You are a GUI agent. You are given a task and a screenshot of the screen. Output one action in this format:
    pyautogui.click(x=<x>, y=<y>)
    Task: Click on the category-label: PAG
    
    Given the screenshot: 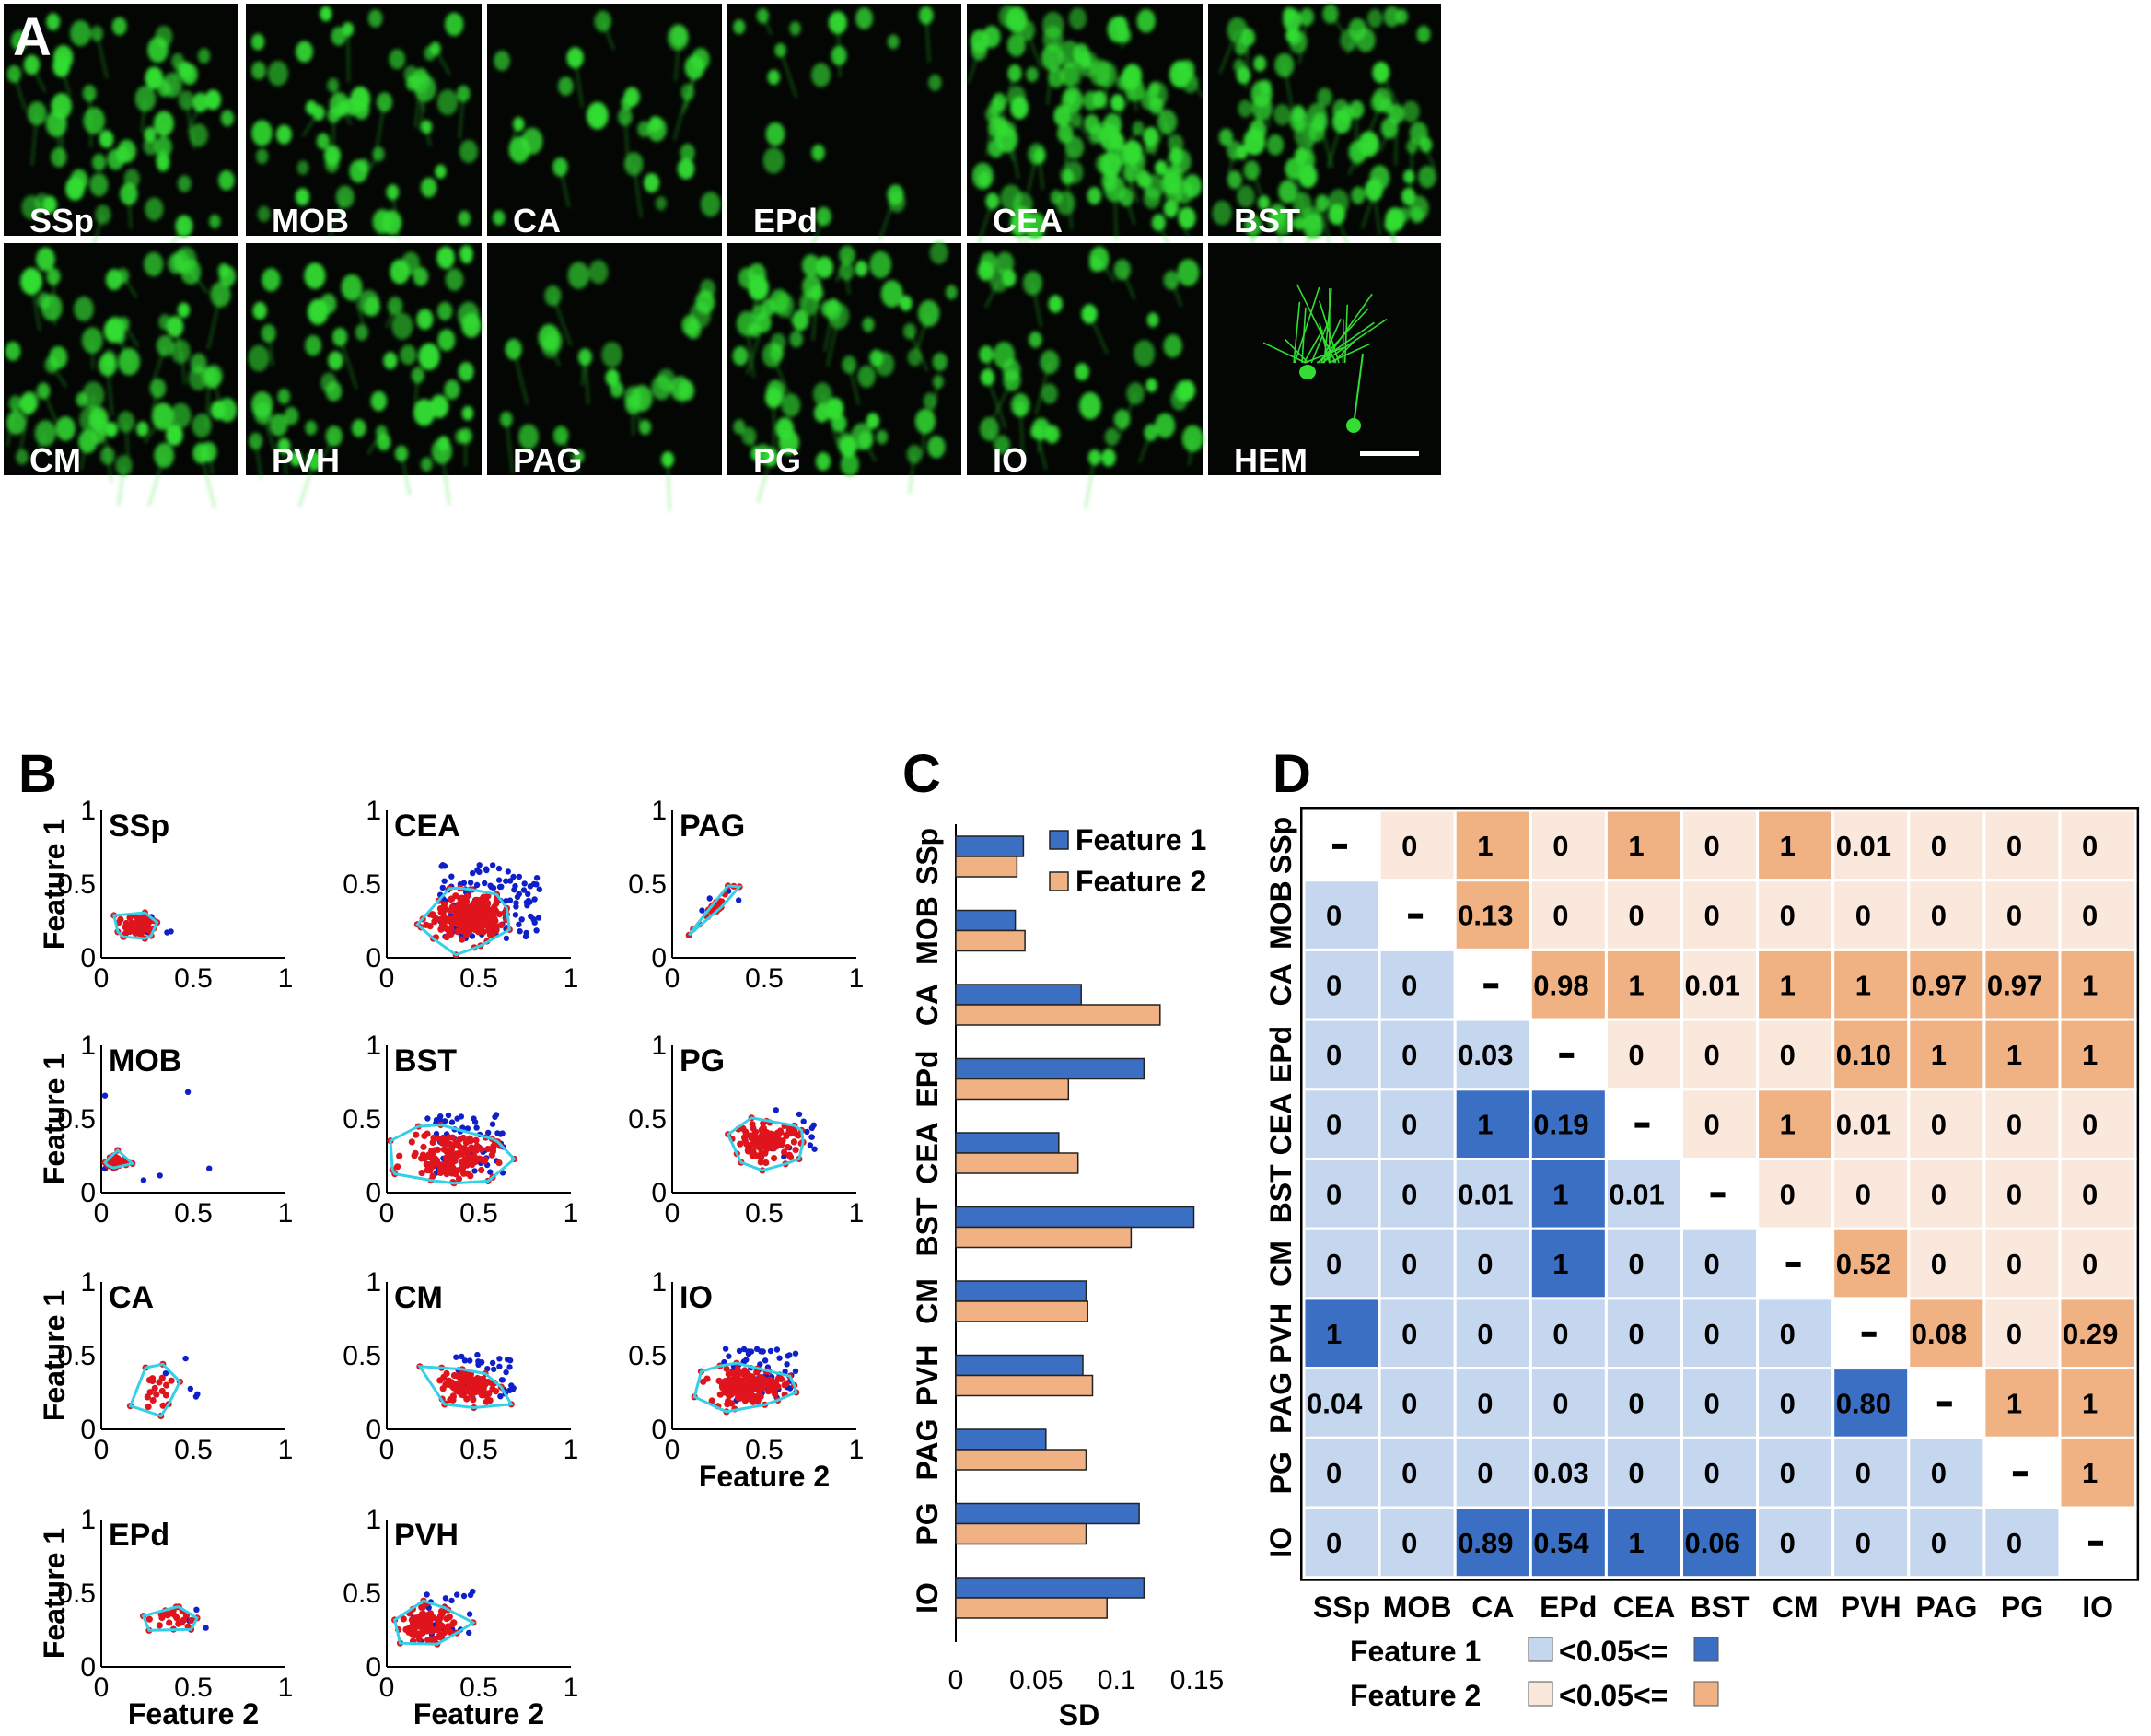 What is the action you would take?
    pyautogui.click(x=928, y=1450)
    